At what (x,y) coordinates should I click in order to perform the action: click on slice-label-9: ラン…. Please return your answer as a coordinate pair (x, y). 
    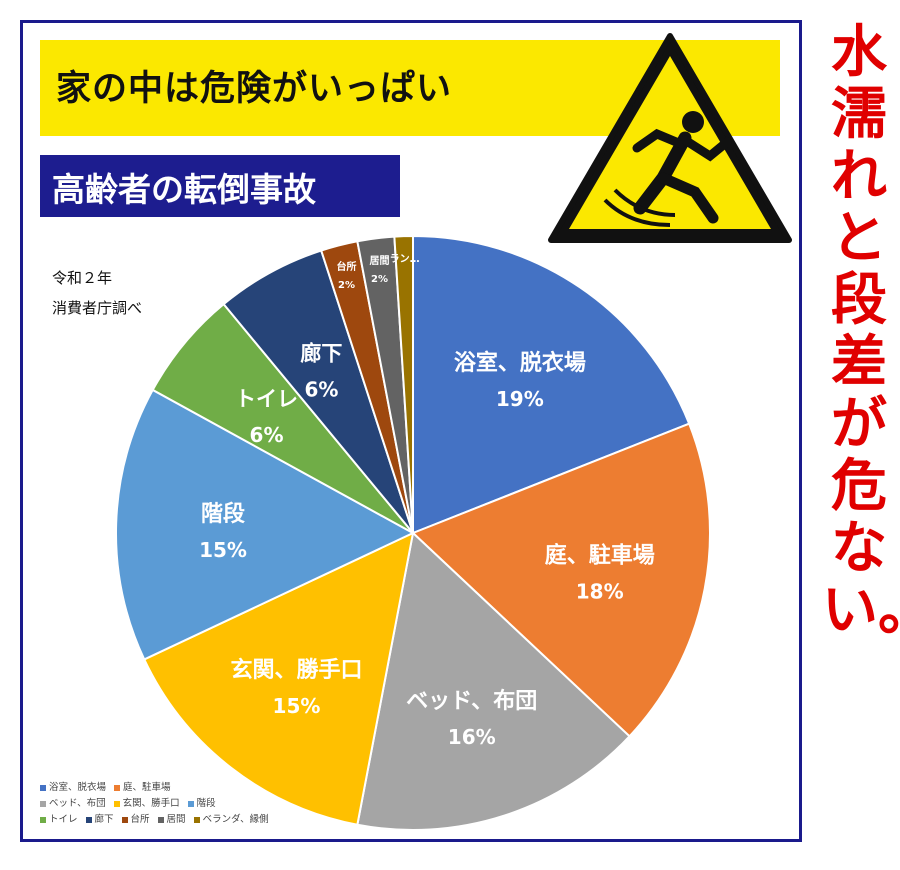
    Looking at the image, I should click on (405, 259).